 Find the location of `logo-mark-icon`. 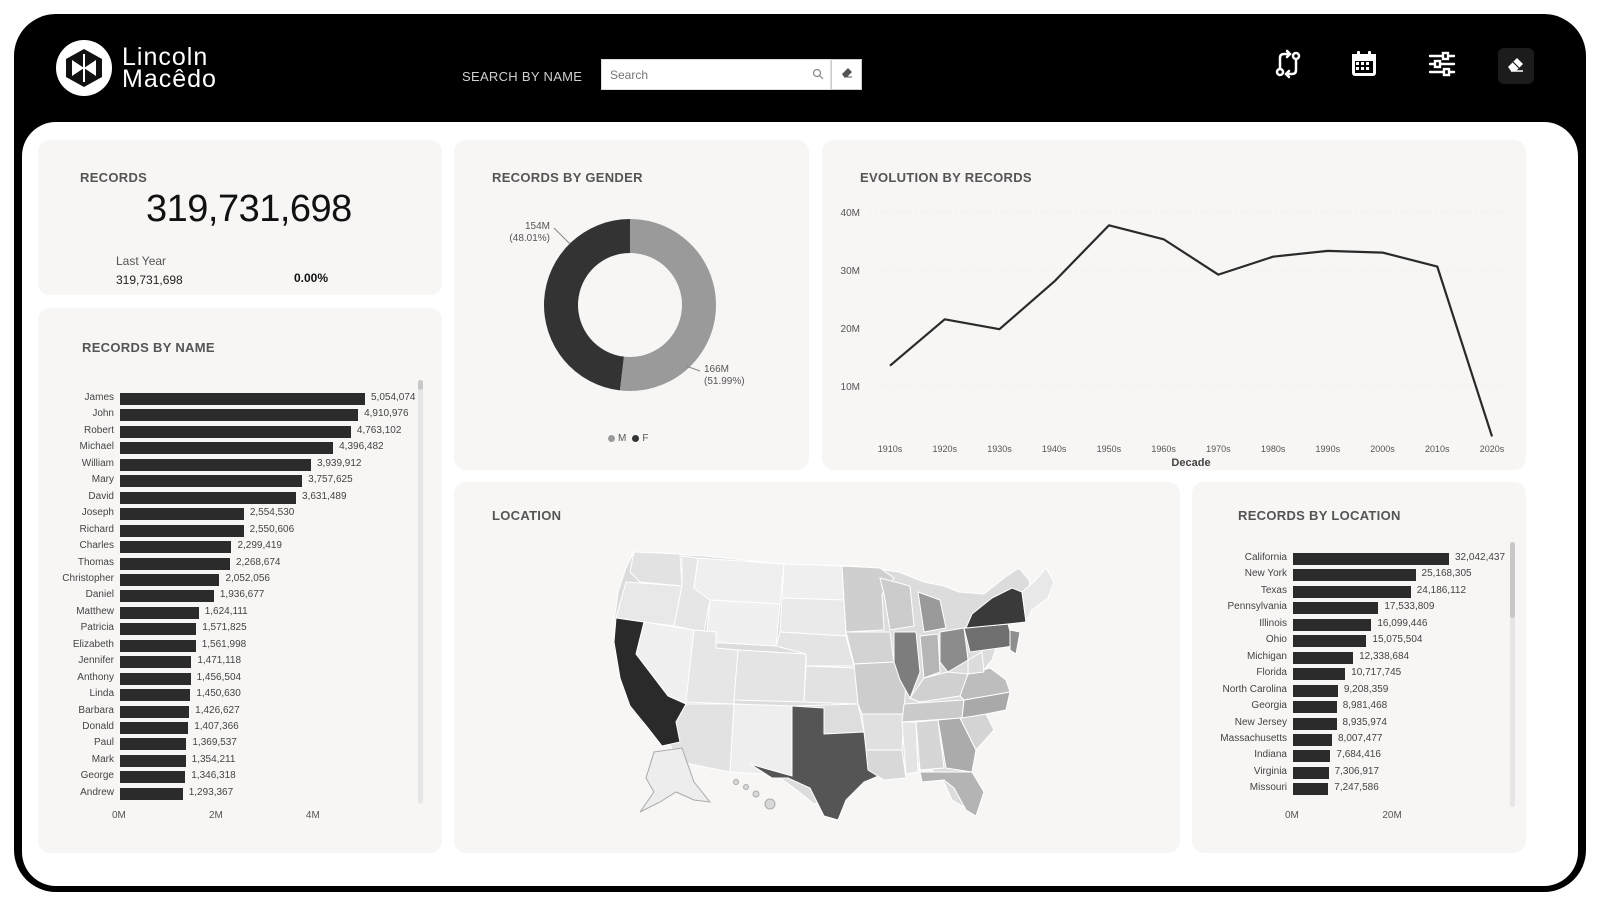

logo-mark-icon is located at coordinates (84, 68).